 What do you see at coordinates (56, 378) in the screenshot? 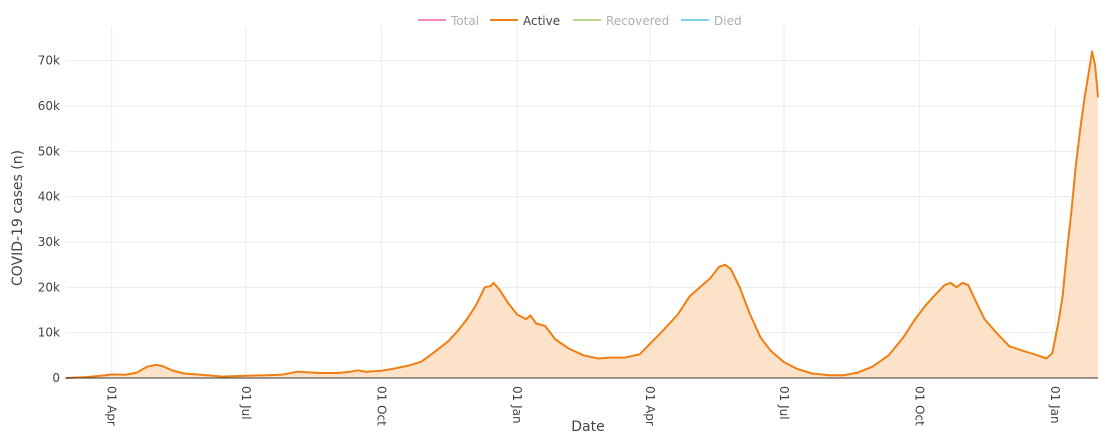
I see `y-tick-label: 0` at bounding box center [56, 378].